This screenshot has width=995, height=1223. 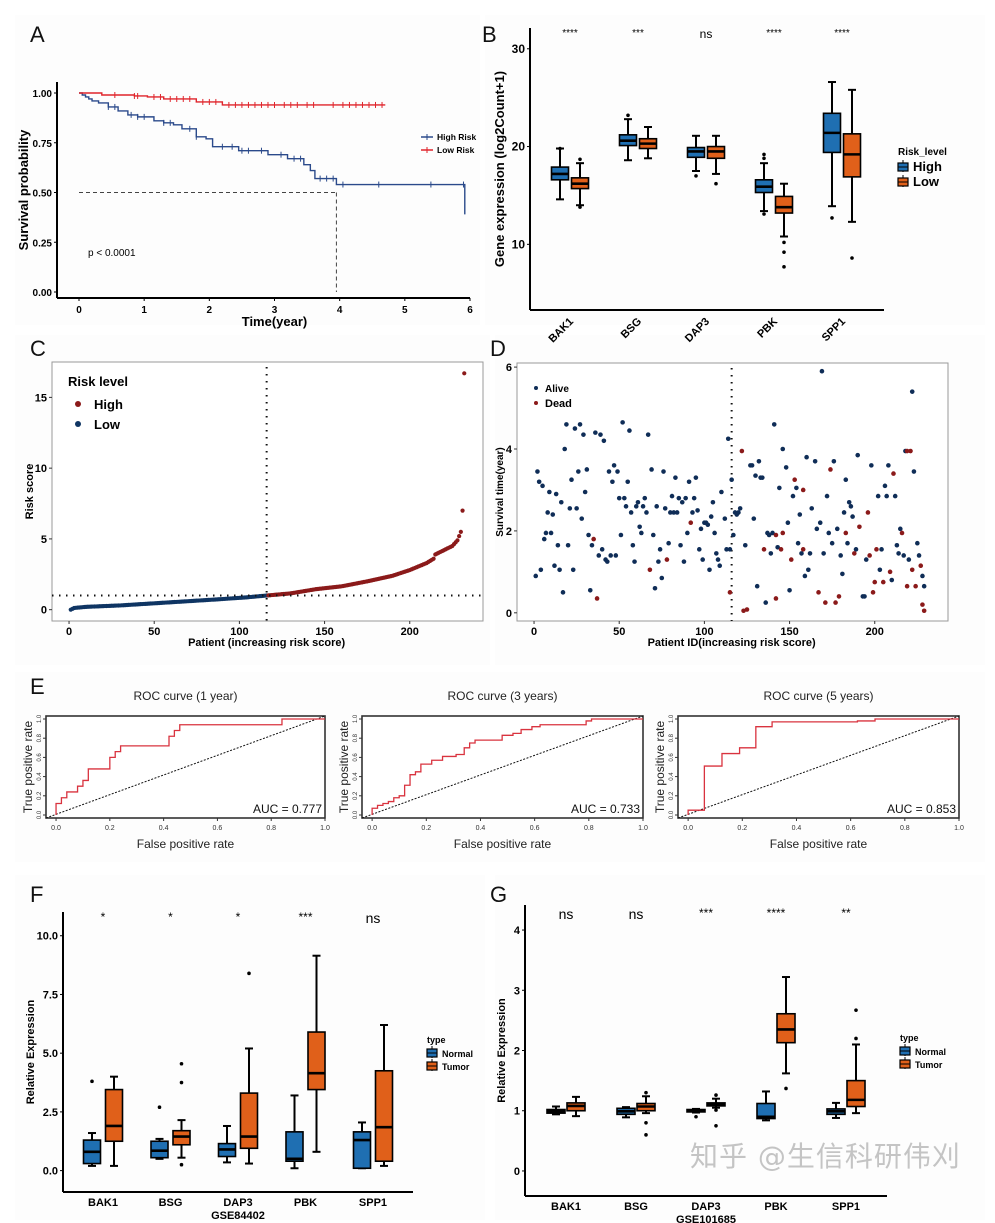 What do you see at coordinates (218, 828) in the screenshot?
I see `x-tick-label: 0.6` at bounding box center [218, 828].